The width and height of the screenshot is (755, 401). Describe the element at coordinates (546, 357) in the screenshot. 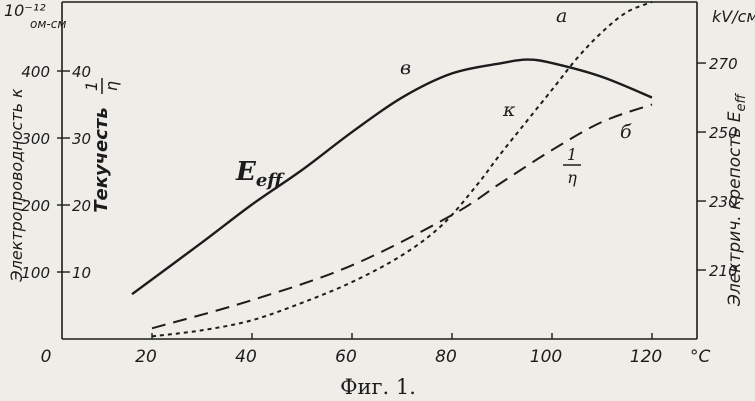

I see `x-tick-label: 100` at that location.